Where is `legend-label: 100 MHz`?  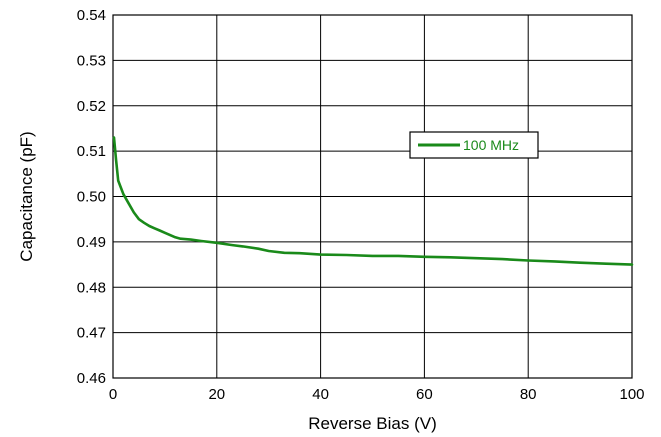 legend-label: 100 MHz is located at coordinates (491, 145).